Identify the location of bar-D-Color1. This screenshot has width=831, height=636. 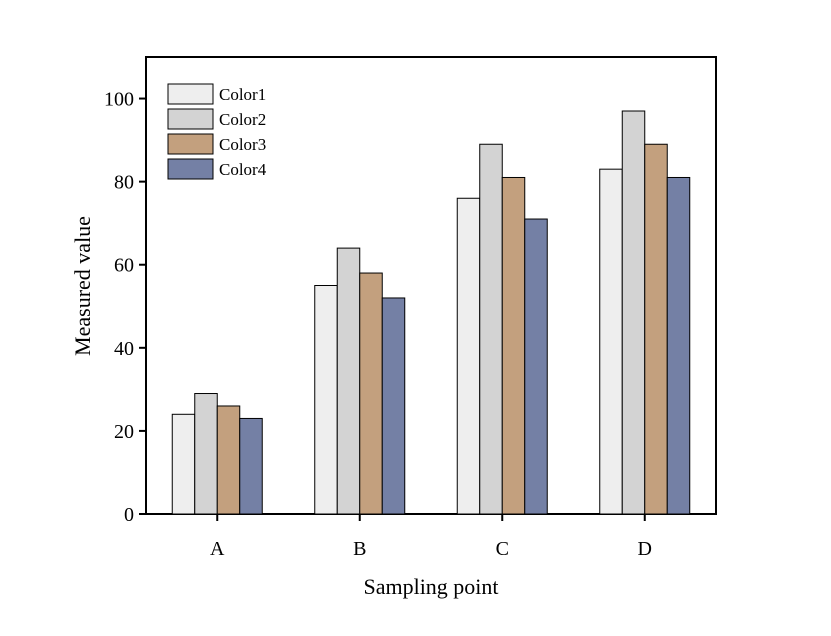
(611, 341).